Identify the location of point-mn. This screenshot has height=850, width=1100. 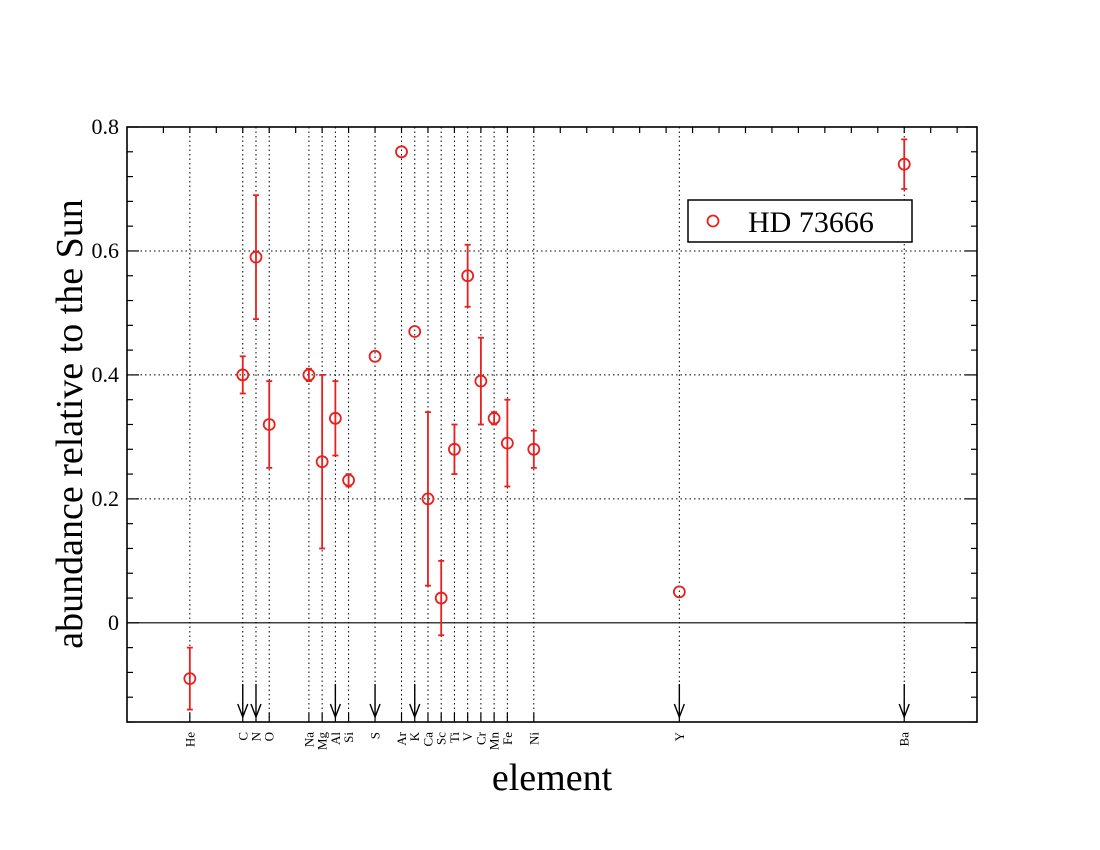
(494, 418).